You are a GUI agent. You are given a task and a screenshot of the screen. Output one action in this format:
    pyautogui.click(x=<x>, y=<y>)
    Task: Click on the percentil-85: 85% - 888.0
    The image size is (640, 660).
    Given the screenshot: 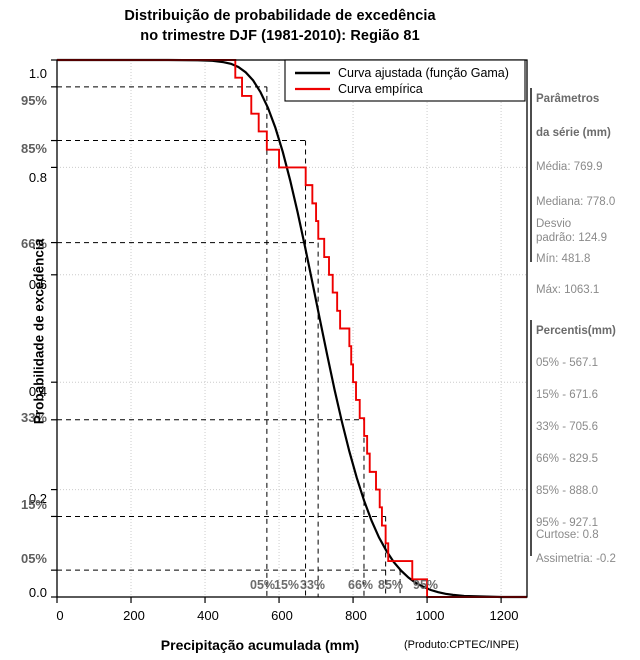 What is the action you would take?
    pyautogui.click(x=567, y=491)
    